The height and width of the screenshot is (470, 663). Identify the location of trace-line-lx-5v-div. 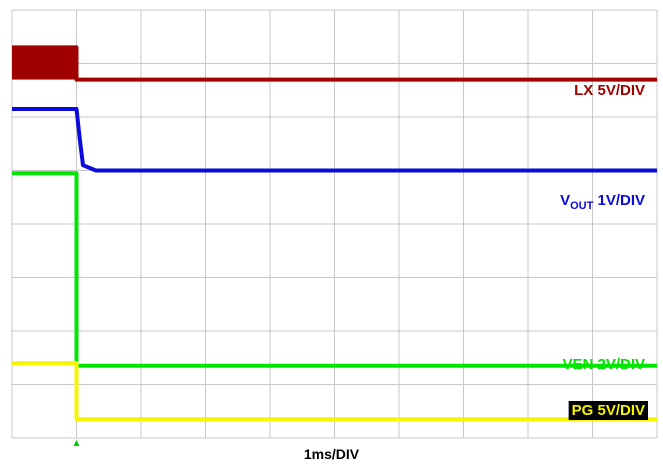
(334, 63).